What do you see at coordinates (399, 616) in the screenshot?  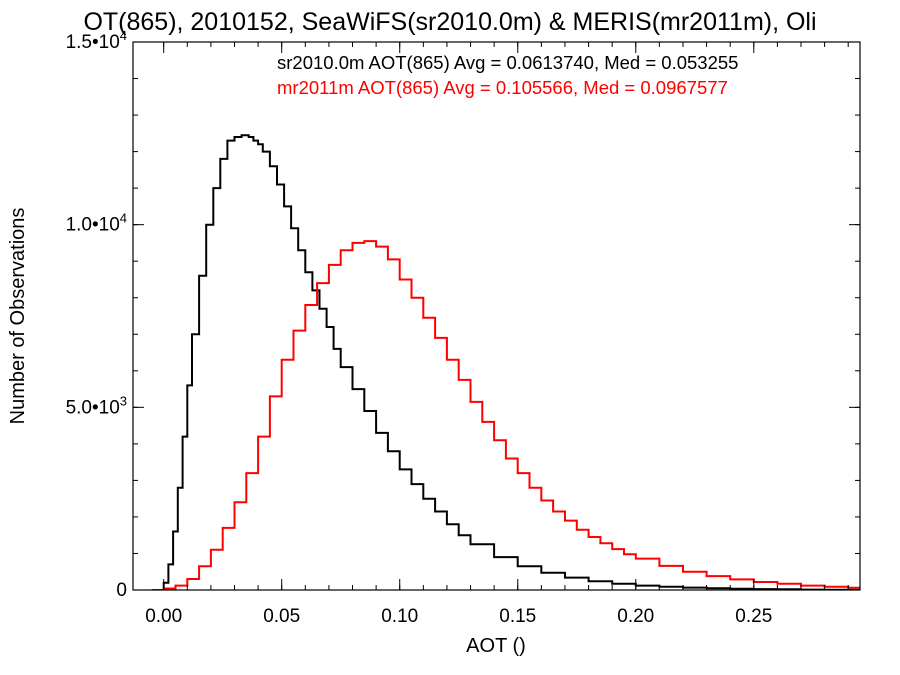 I see `x-tick-label: 0.10` at bounding box center [399, 616].